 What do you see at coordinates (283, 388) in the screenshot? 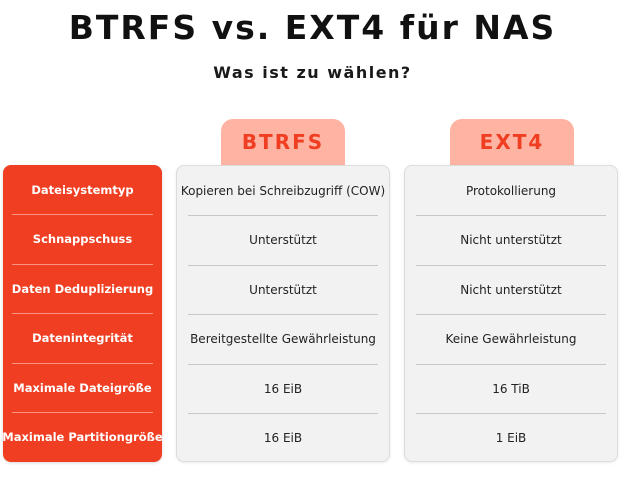
I see `btrfs-value-maximale-dateigroesse: 16 EiB` at bounding box center [283, 388].